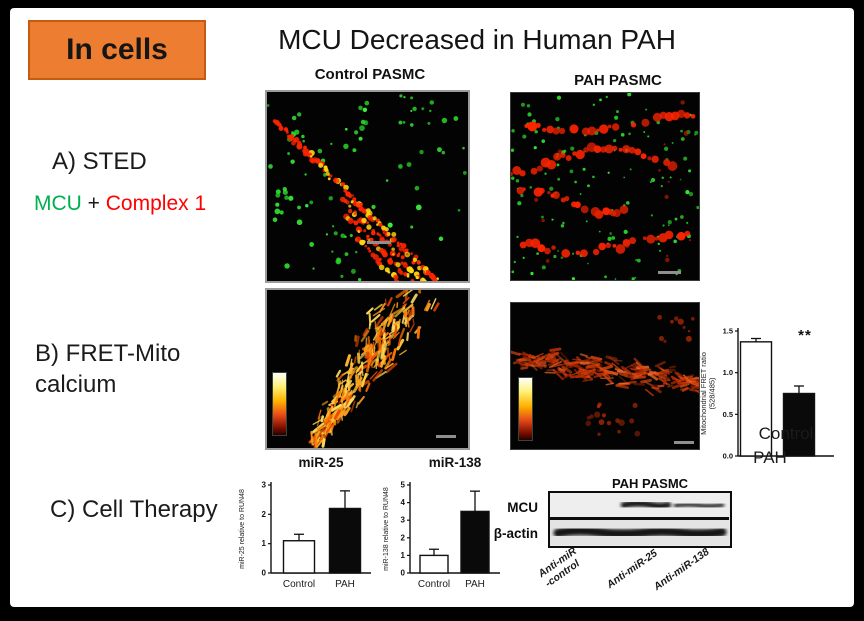 This screenshot has height=621, width=864. What do you see at coordinates (728, 372) in the screenshot?
I see `svg-text: 1.0` at bounding box center [728, 372].